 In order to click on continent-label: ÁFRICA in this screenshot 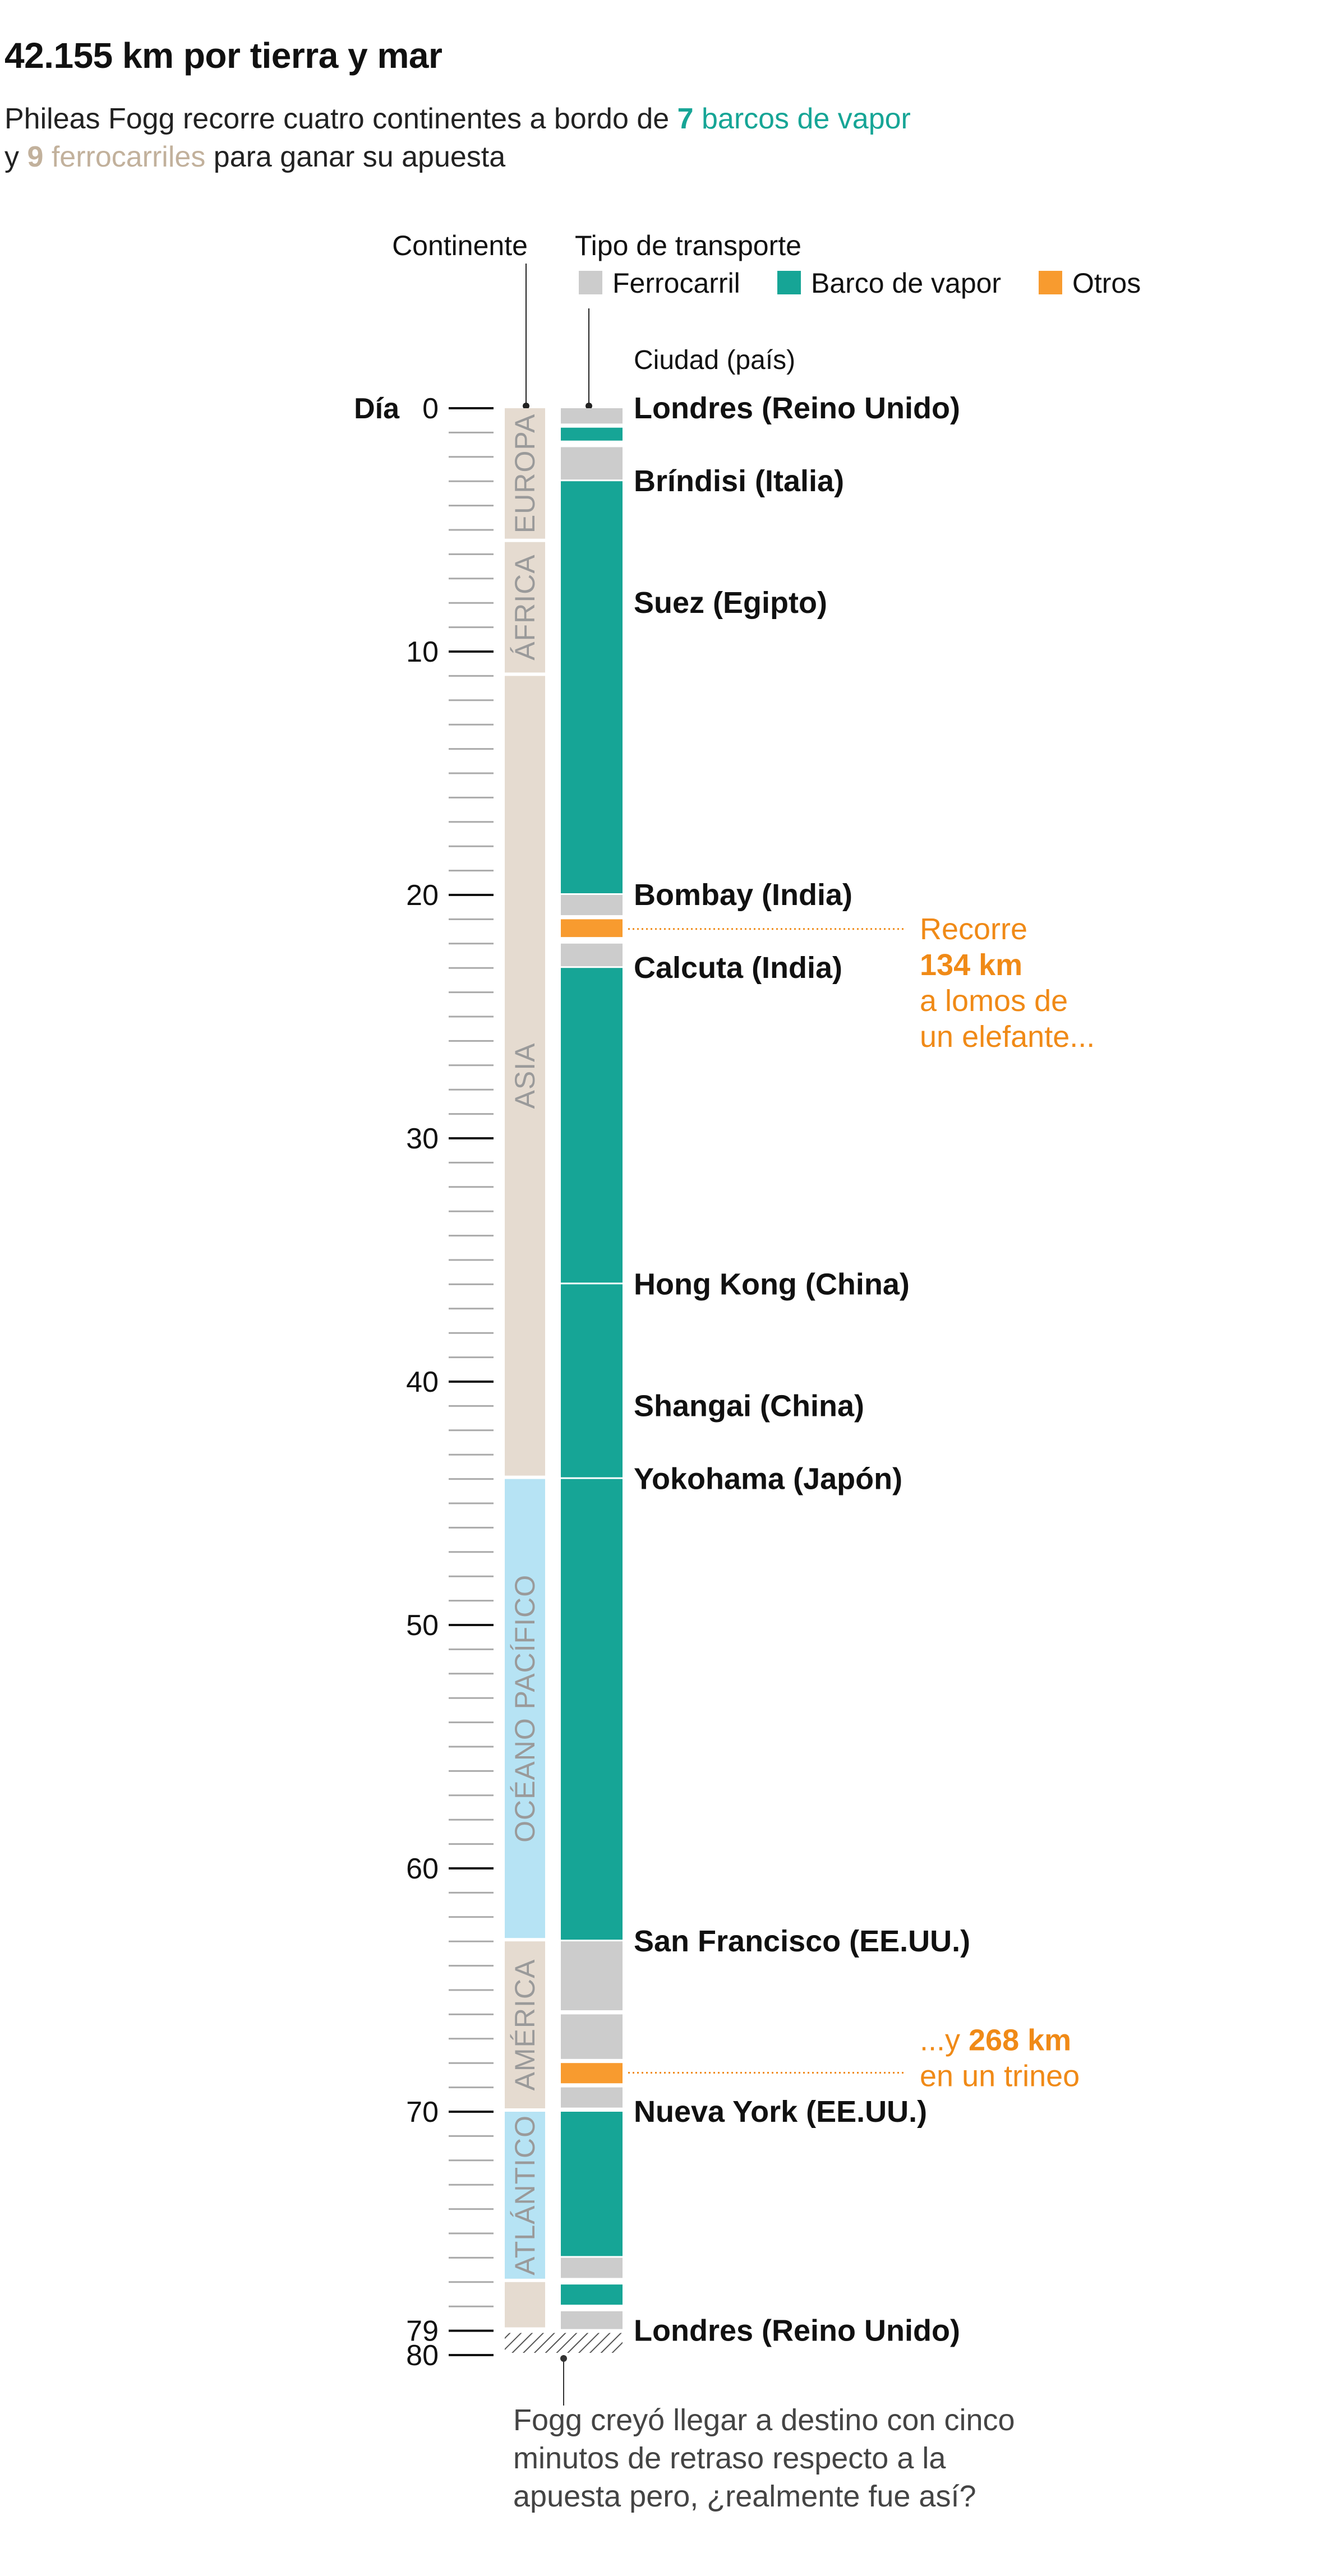, I will do `click(525, 607)`.